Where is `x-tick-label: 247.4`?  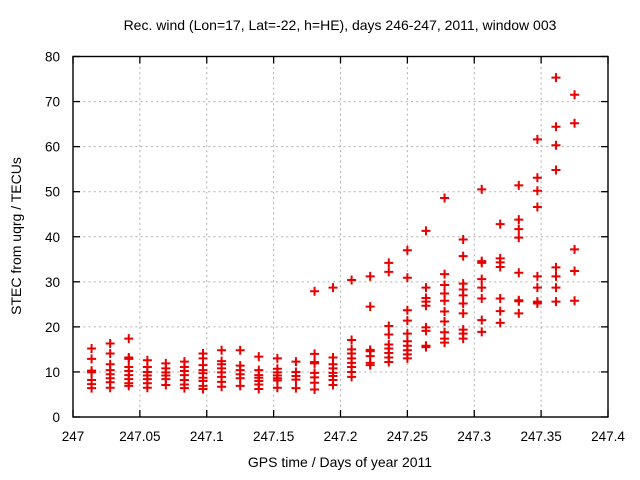
x-tick-label: 247.4 is located at coordinates (608, 436).